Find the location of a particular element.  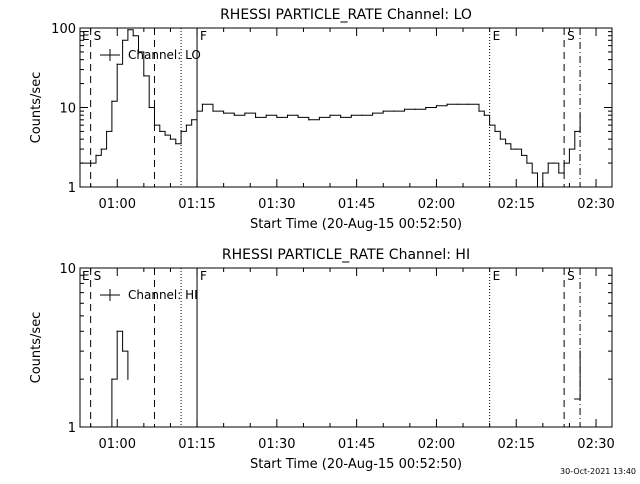

lo-x-tick-label: 02:00 is located at coordinates (436, 204).